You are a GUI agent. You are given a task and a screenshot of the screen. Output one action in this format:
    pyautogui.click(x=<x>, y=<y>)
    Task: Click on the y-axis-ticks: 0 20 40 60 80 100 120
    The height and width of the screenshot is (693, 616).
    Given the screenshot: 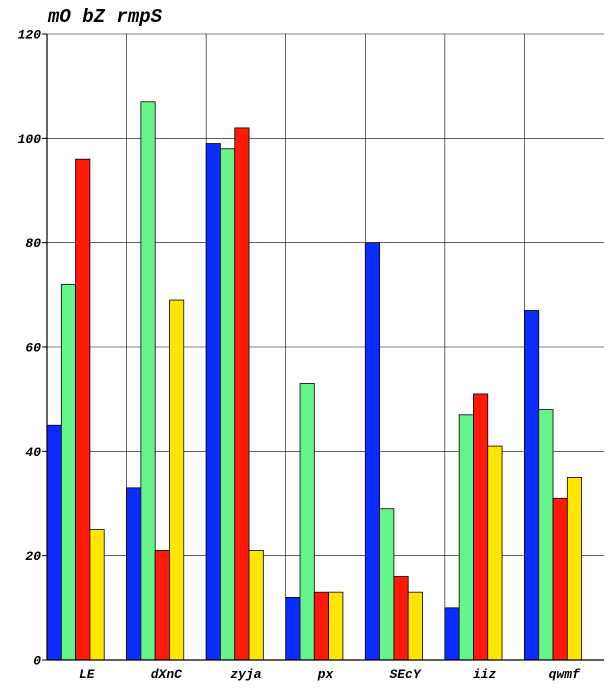 What is the action you would take?
    pyautogui.click(x=32, y=348)
    